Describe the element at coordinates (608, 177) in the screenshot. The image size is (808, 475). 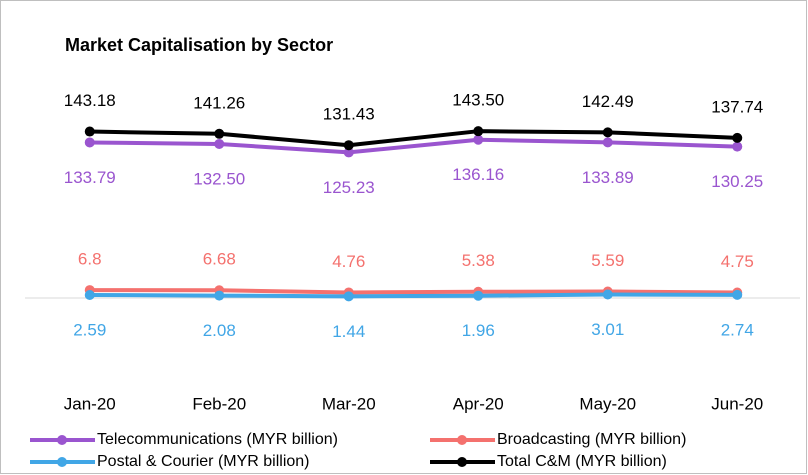
I see `data-label: 133.89` at that location.